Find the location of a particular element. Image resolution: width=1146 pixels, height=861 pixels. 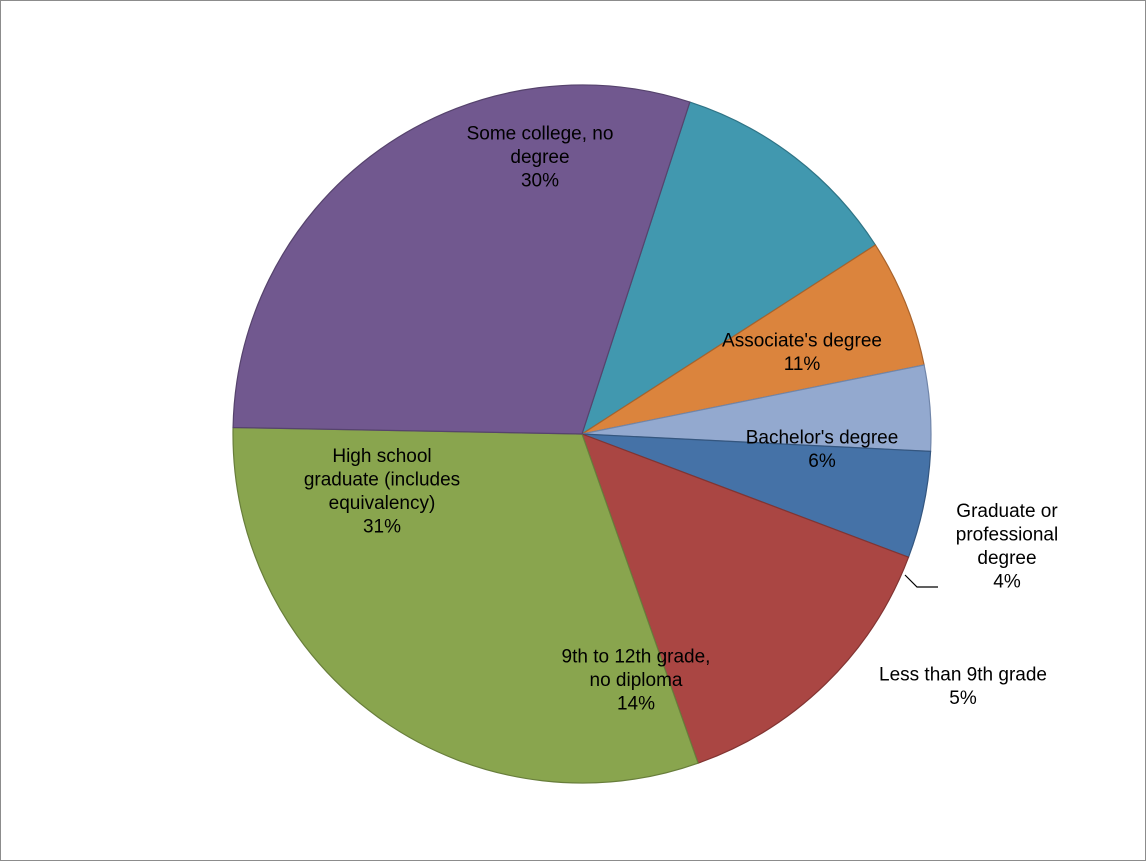

slice-percent: 11% is located at coordinates (802, 364).